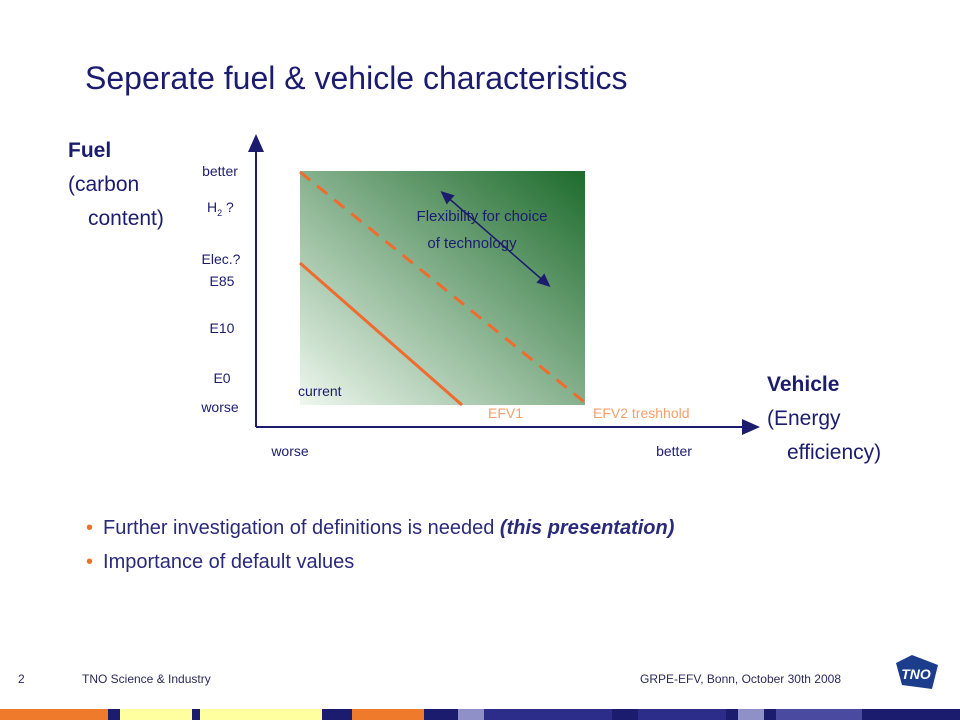  I want to click on tno-logo-text: TNO, so click(916, 674).